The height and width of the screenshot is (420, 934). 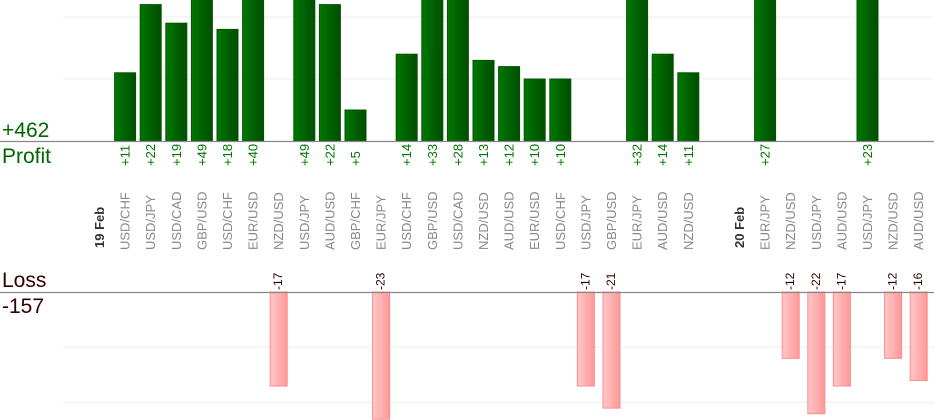 What do you see at coordinates (432, 155) in the screenshot?
I see `profit-value-label: +33` at bounding box center [432, 155].